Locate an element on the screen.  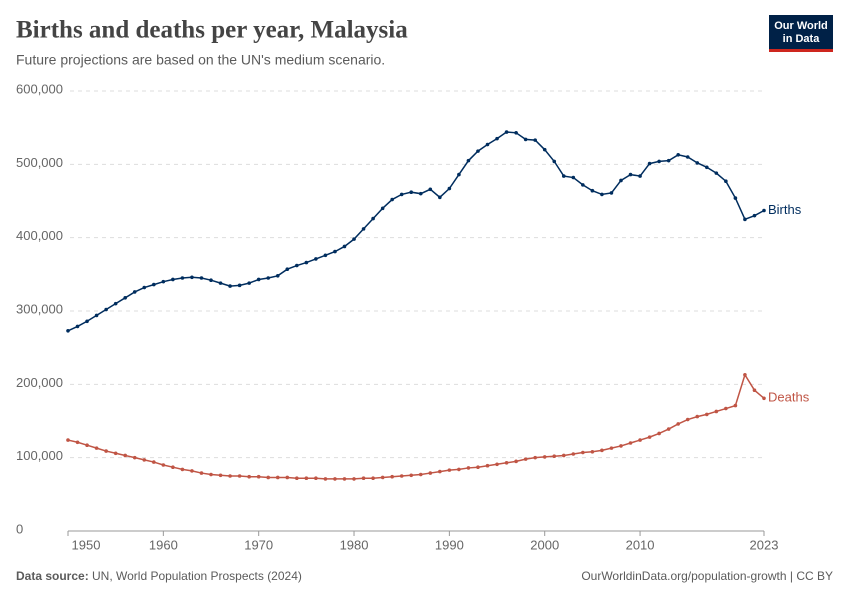
logo-text: Our World is located at coordinates (801, 26).